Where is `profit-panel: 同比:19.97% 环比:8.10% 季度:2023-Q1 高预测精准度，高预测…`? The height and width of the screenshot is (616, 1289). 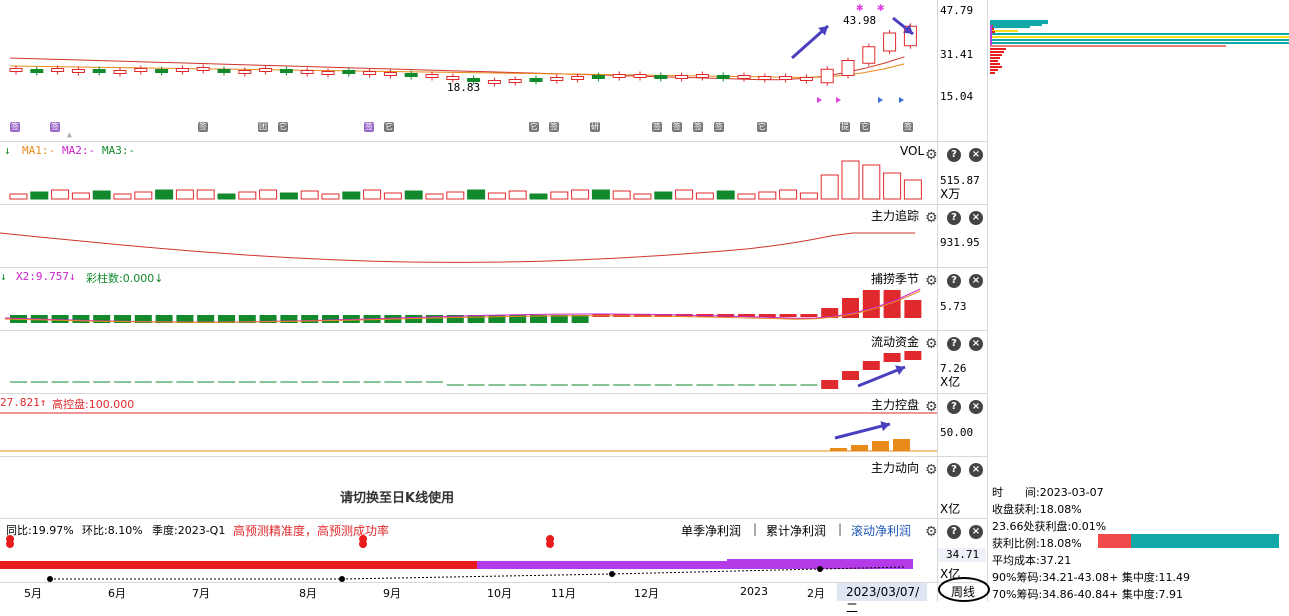
profit-panel: 同比:19.97% 环比:8.10% 季度:2023-Q1 高预测精准度，高预测… is located at coordinates (468, 550).